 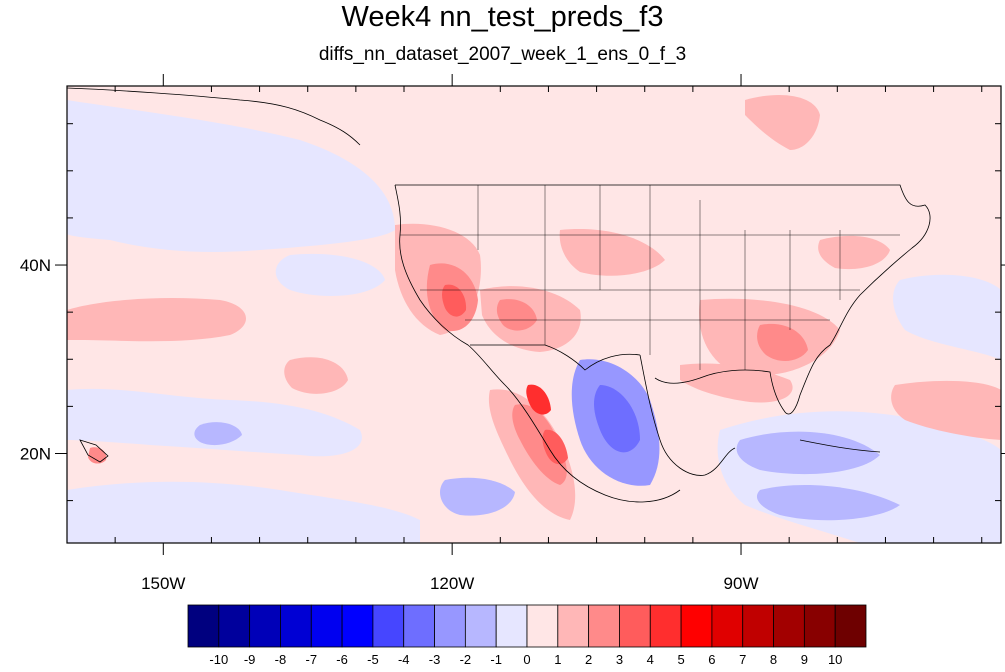 I want to click on neg-region-pacific-mid, so click(x=330, y=274).